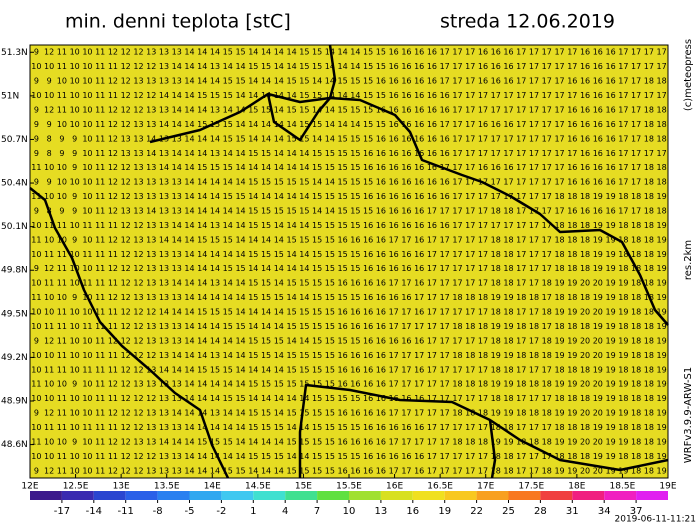  What do you see at coordinates (688, 415) in the screenshot?
I see `model: WRFv3.9.9-ARW-S1` at bounding box center [688, 415].